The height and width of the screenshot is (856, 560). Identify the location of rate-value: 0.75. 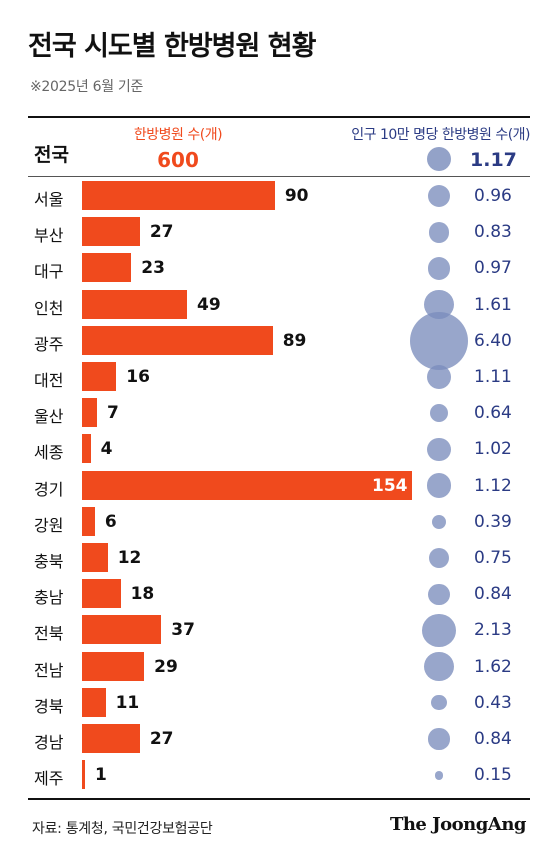
(493, 558).